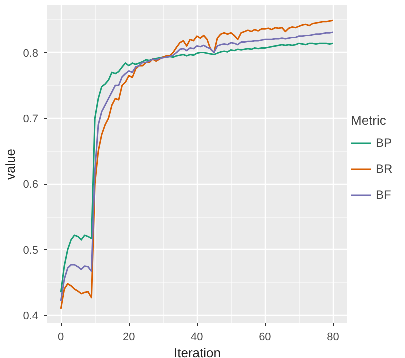  I want to click on legend-label: BF, so click(384, 195).